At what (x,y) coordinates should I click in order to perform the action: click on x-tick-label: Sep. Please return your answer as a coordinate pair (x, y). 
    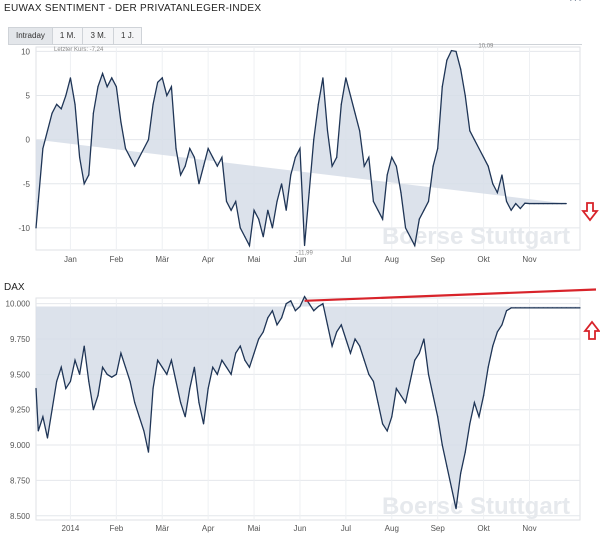
    Looking at the image, I should click on (438, 259).